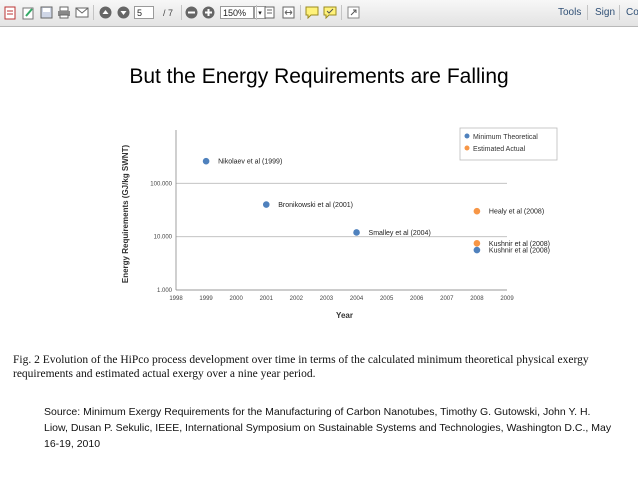  I want to click on y-tick-label: 100.000, so click(161, 184).